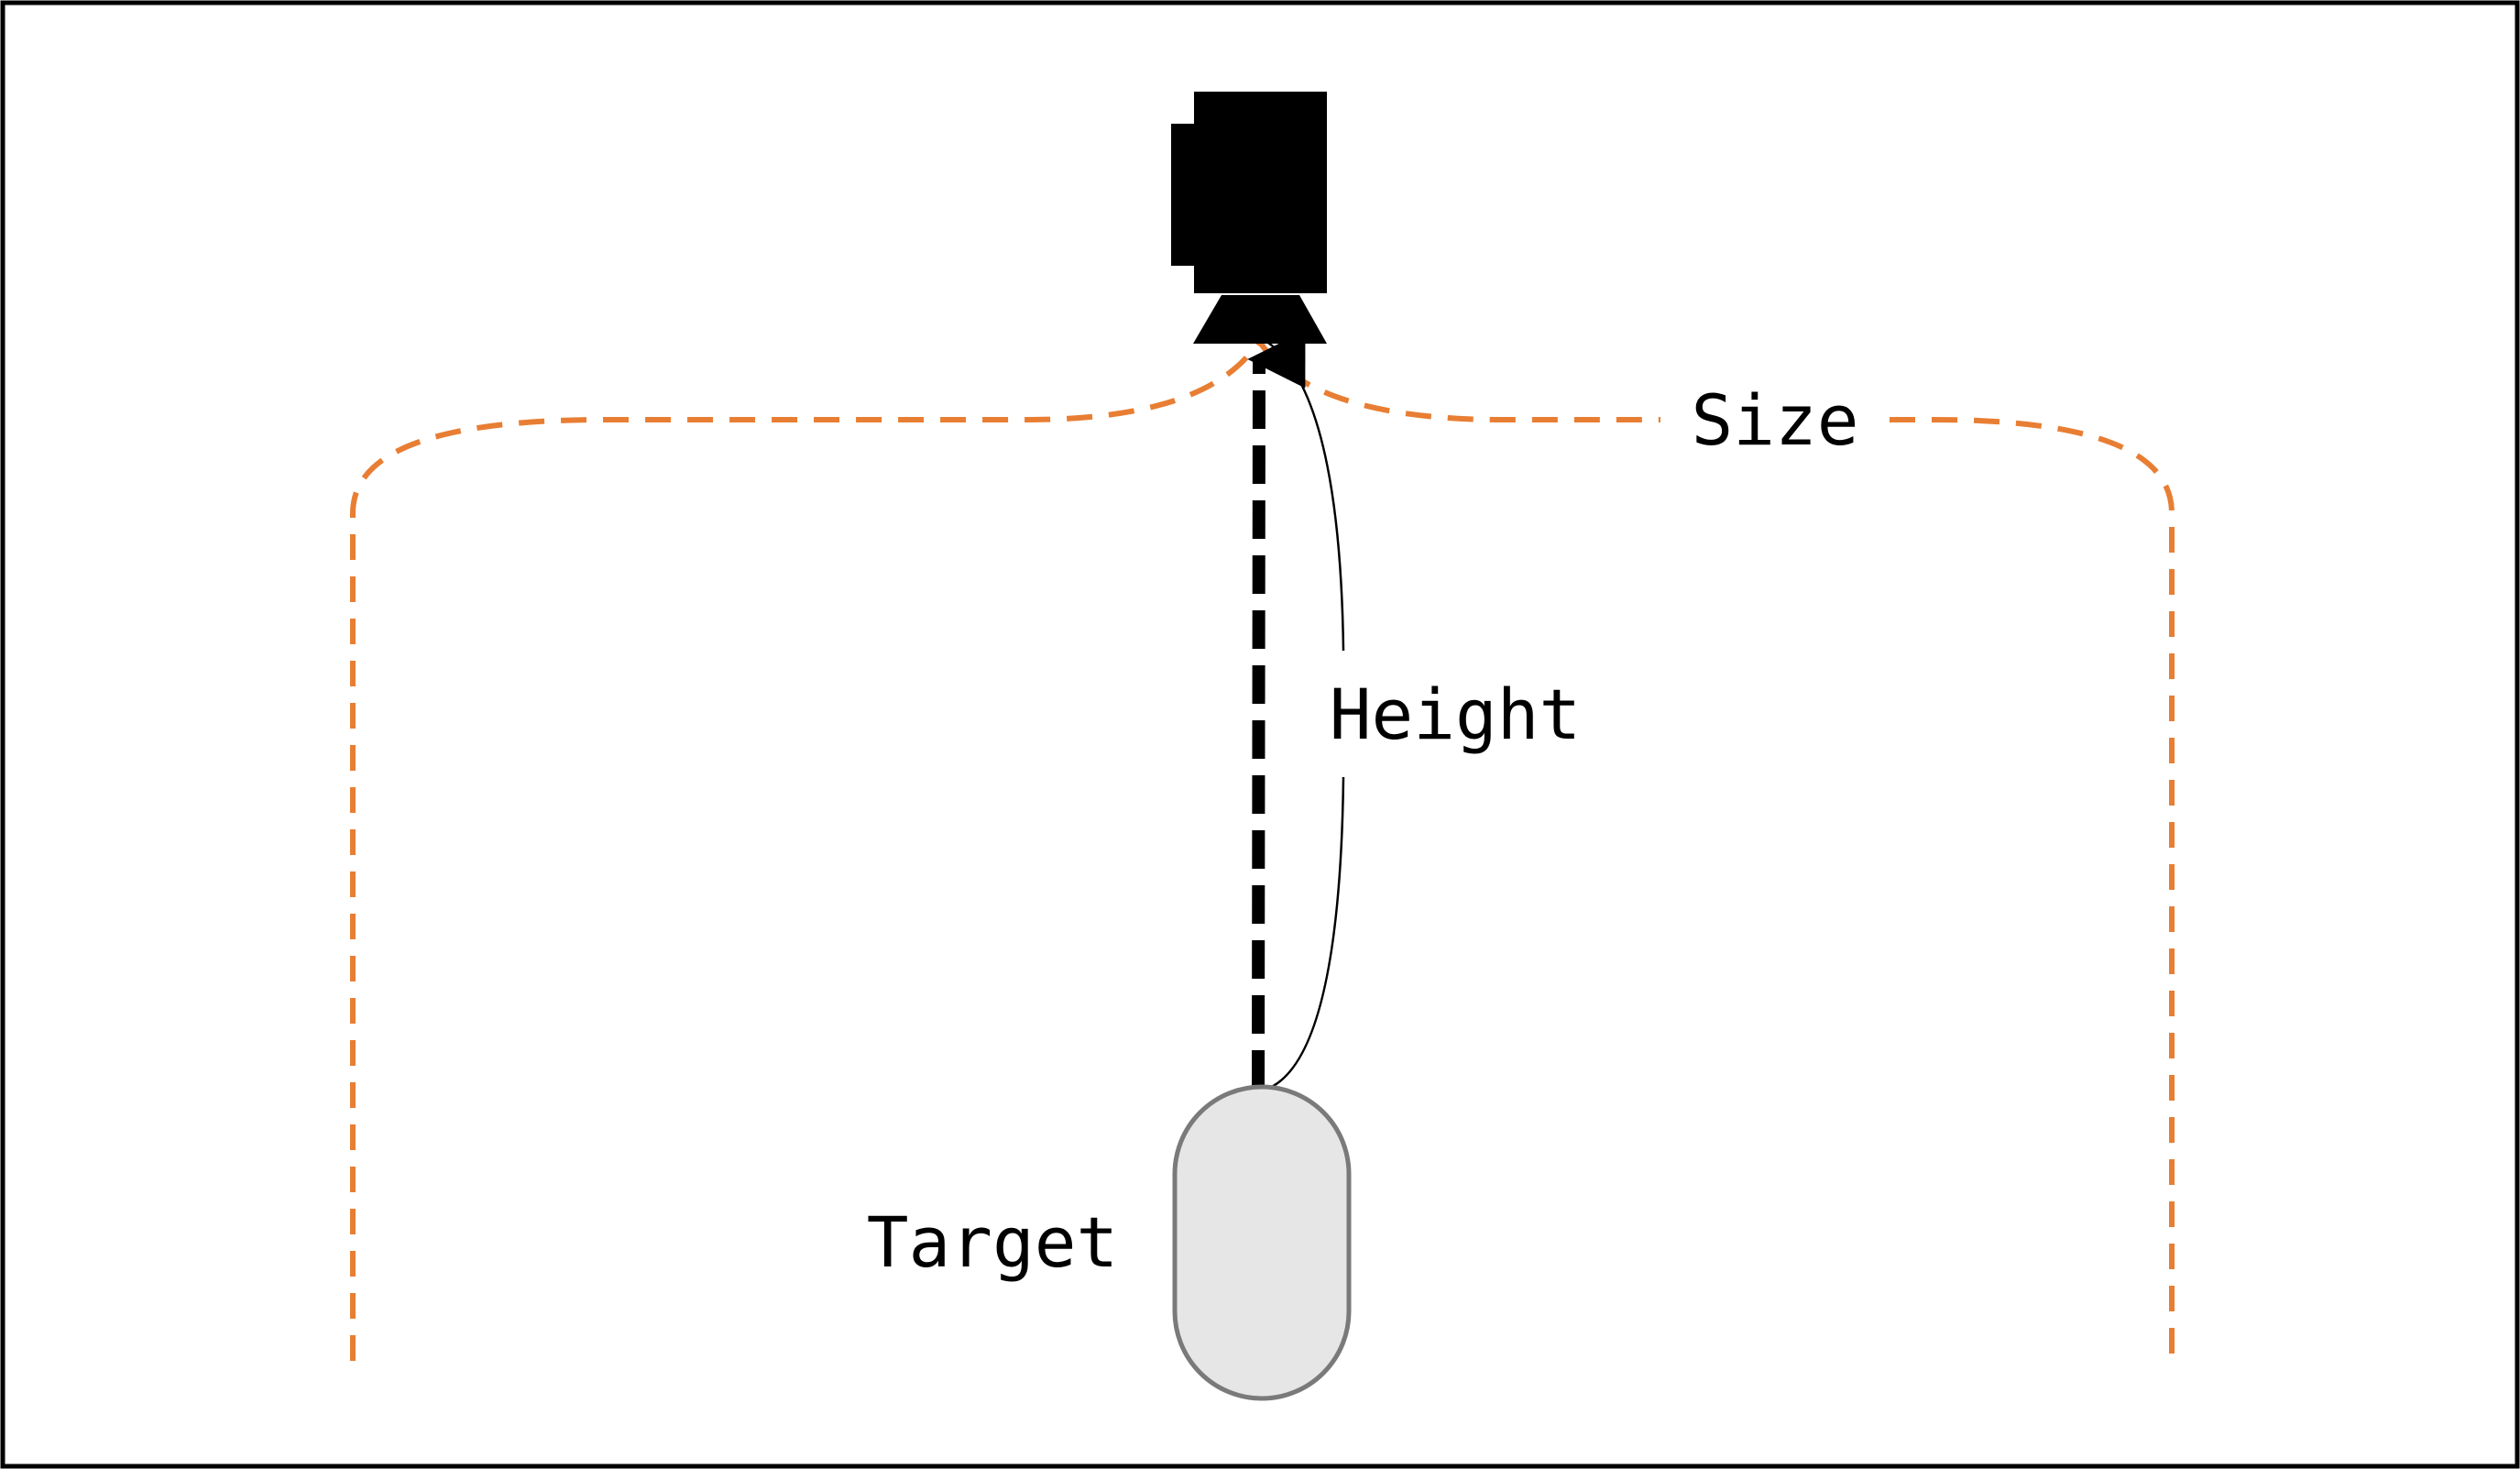  Describe the element at coordinates (1458, 381) in the screenshot. I see `coverage-boundary-right-upper` at that location.